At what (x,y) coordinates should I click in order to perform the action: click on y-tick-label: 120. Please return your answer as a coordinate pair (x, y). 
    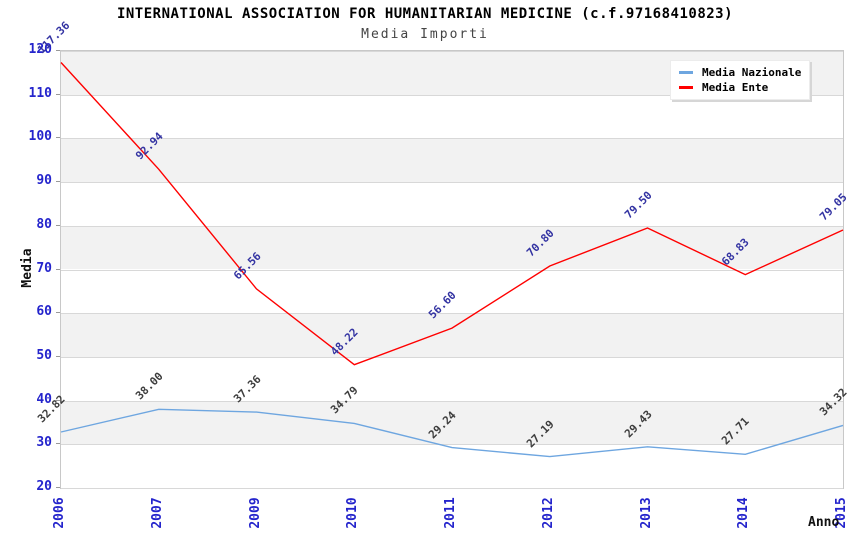
    Looking at the image, I should click on (40, 49).